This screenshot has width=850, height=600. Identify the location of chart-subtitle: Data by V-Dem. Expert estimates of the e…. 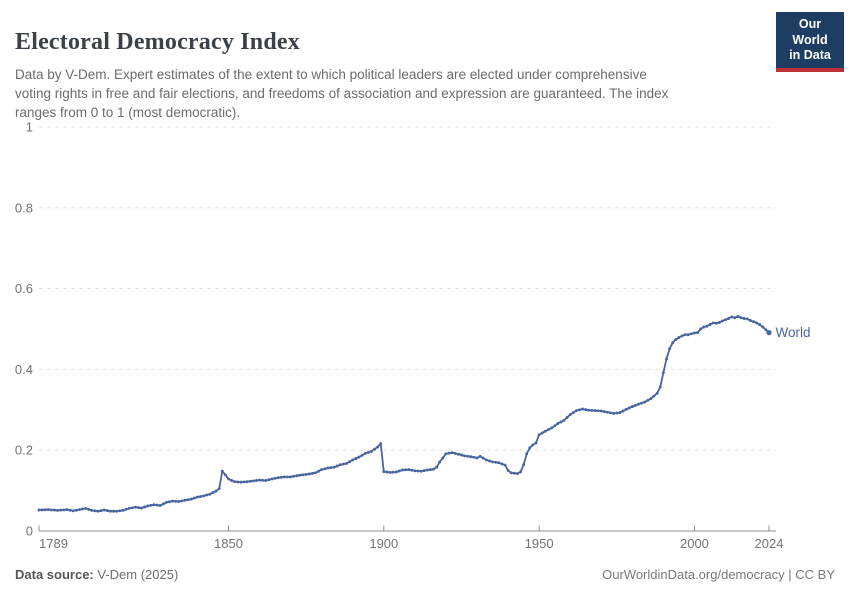
(342, 93).